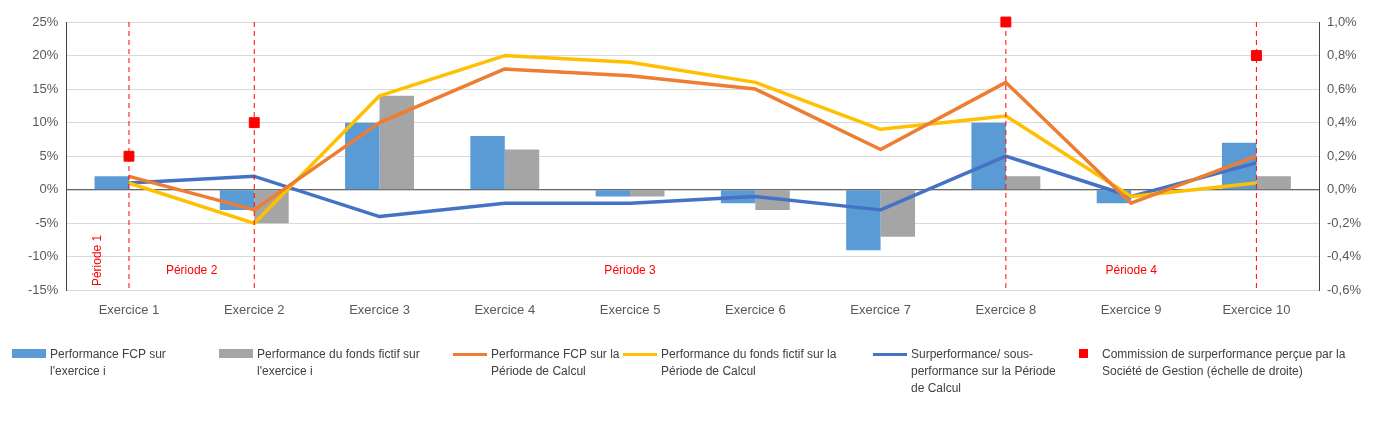 The width and height of the screenshot is (1384, 436). I want to click on y2-tick-label: 0,2%, so click(1342, 155).